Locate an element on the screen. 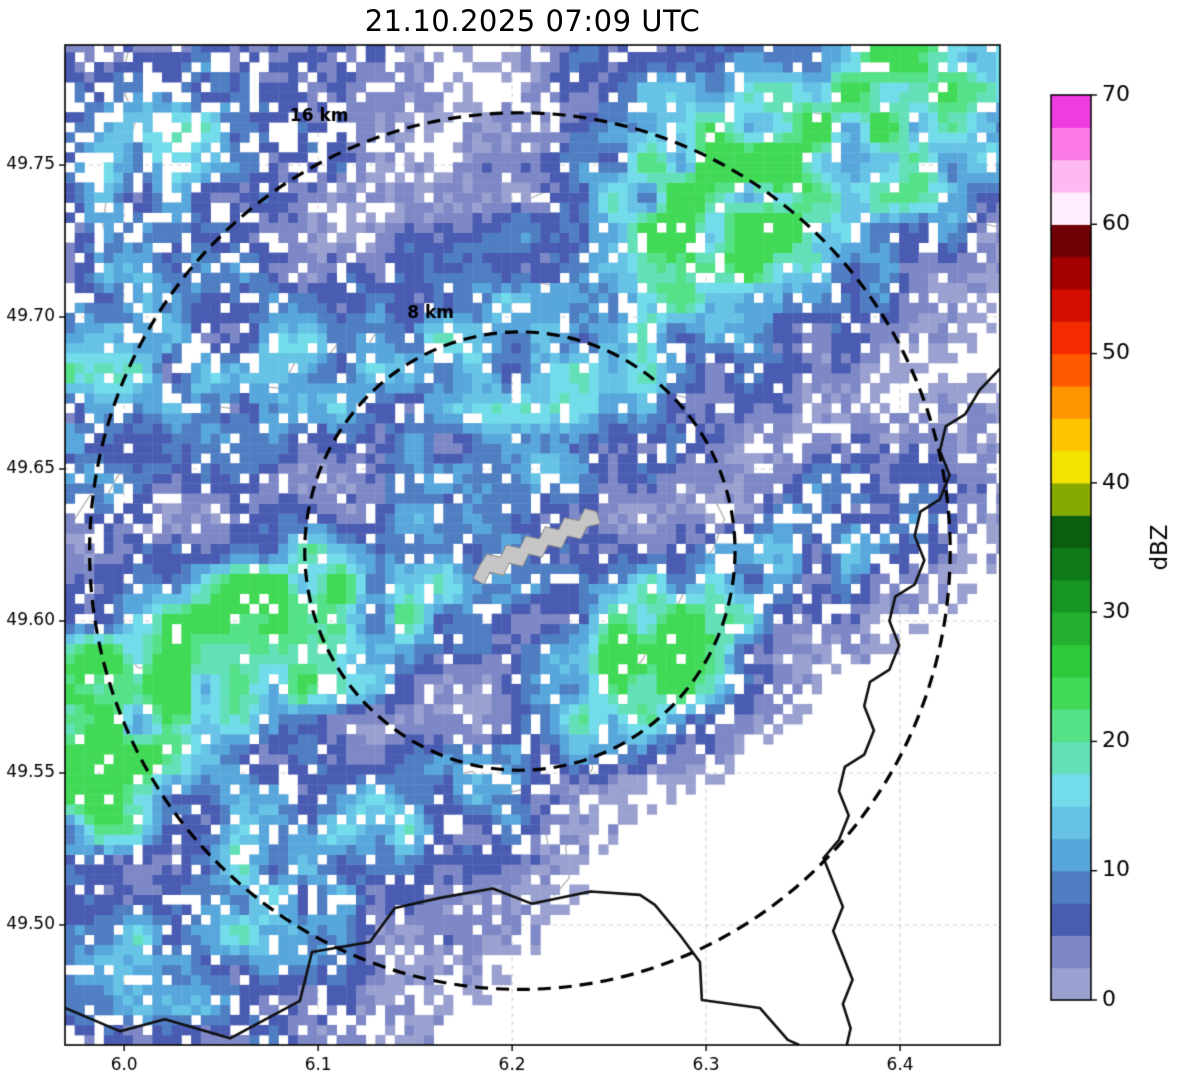 The image size is (1188, 1084). chart-title: 21.10.2025 07:09 UTC is located at coordinates (532, 21).